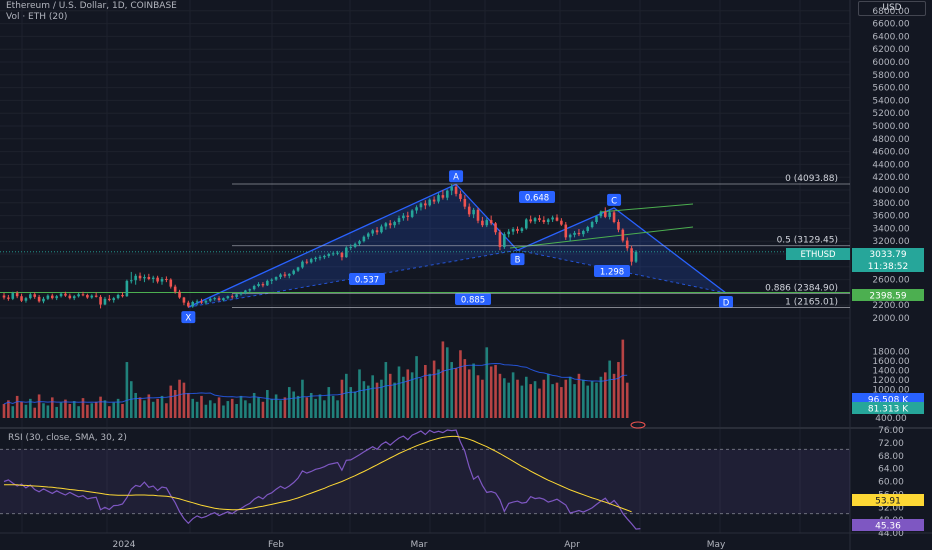 This screenshot has height=550, width=932. What do you see at coordinates (888, 408) in the screenshot?
I see `volume-badge-2-bg` at bounding box center [888, 408].